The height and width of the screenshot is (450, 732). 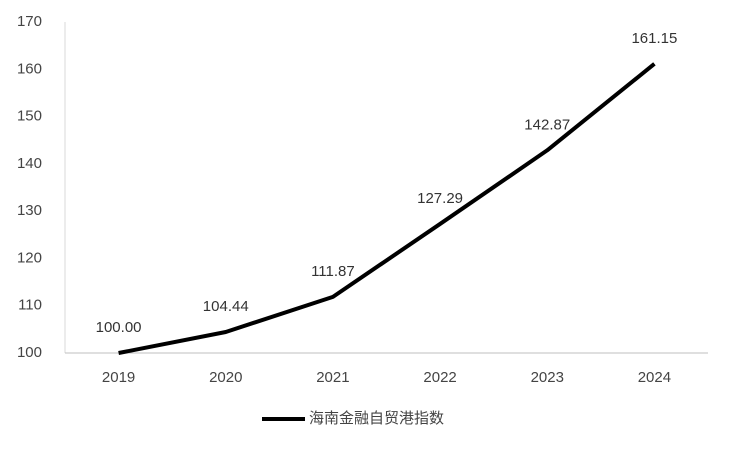 What do you see at coordinates (226, 306) in the screenshot?
I see `data-label: 104.44` at bounding box center [226, 306].